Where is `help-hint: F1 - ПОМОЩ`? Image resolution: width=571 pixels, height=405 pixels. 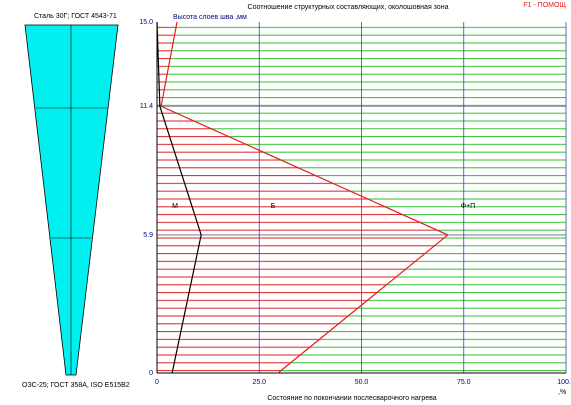 help-hint: F1 - ПОМОЩ is located at coordinates (544, 5).